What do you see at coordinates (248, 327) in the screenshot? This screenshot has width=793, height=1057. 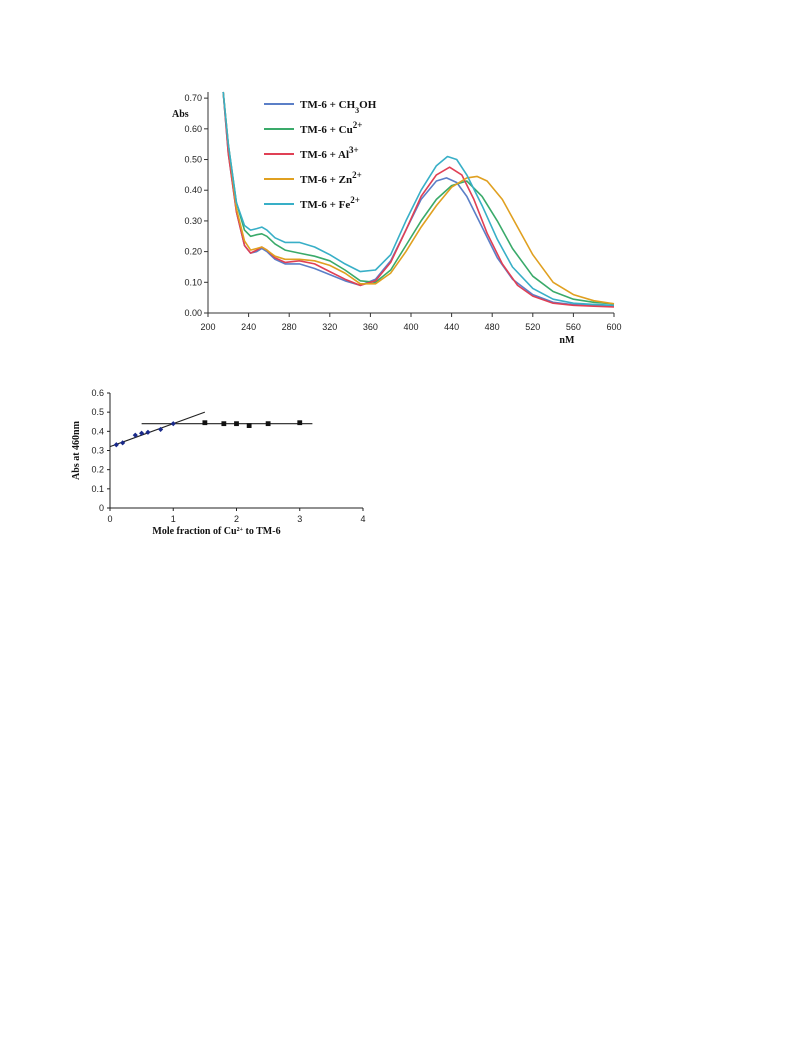 I see `chart1-x-tick-label: 240` at bounding box center [248, 327].